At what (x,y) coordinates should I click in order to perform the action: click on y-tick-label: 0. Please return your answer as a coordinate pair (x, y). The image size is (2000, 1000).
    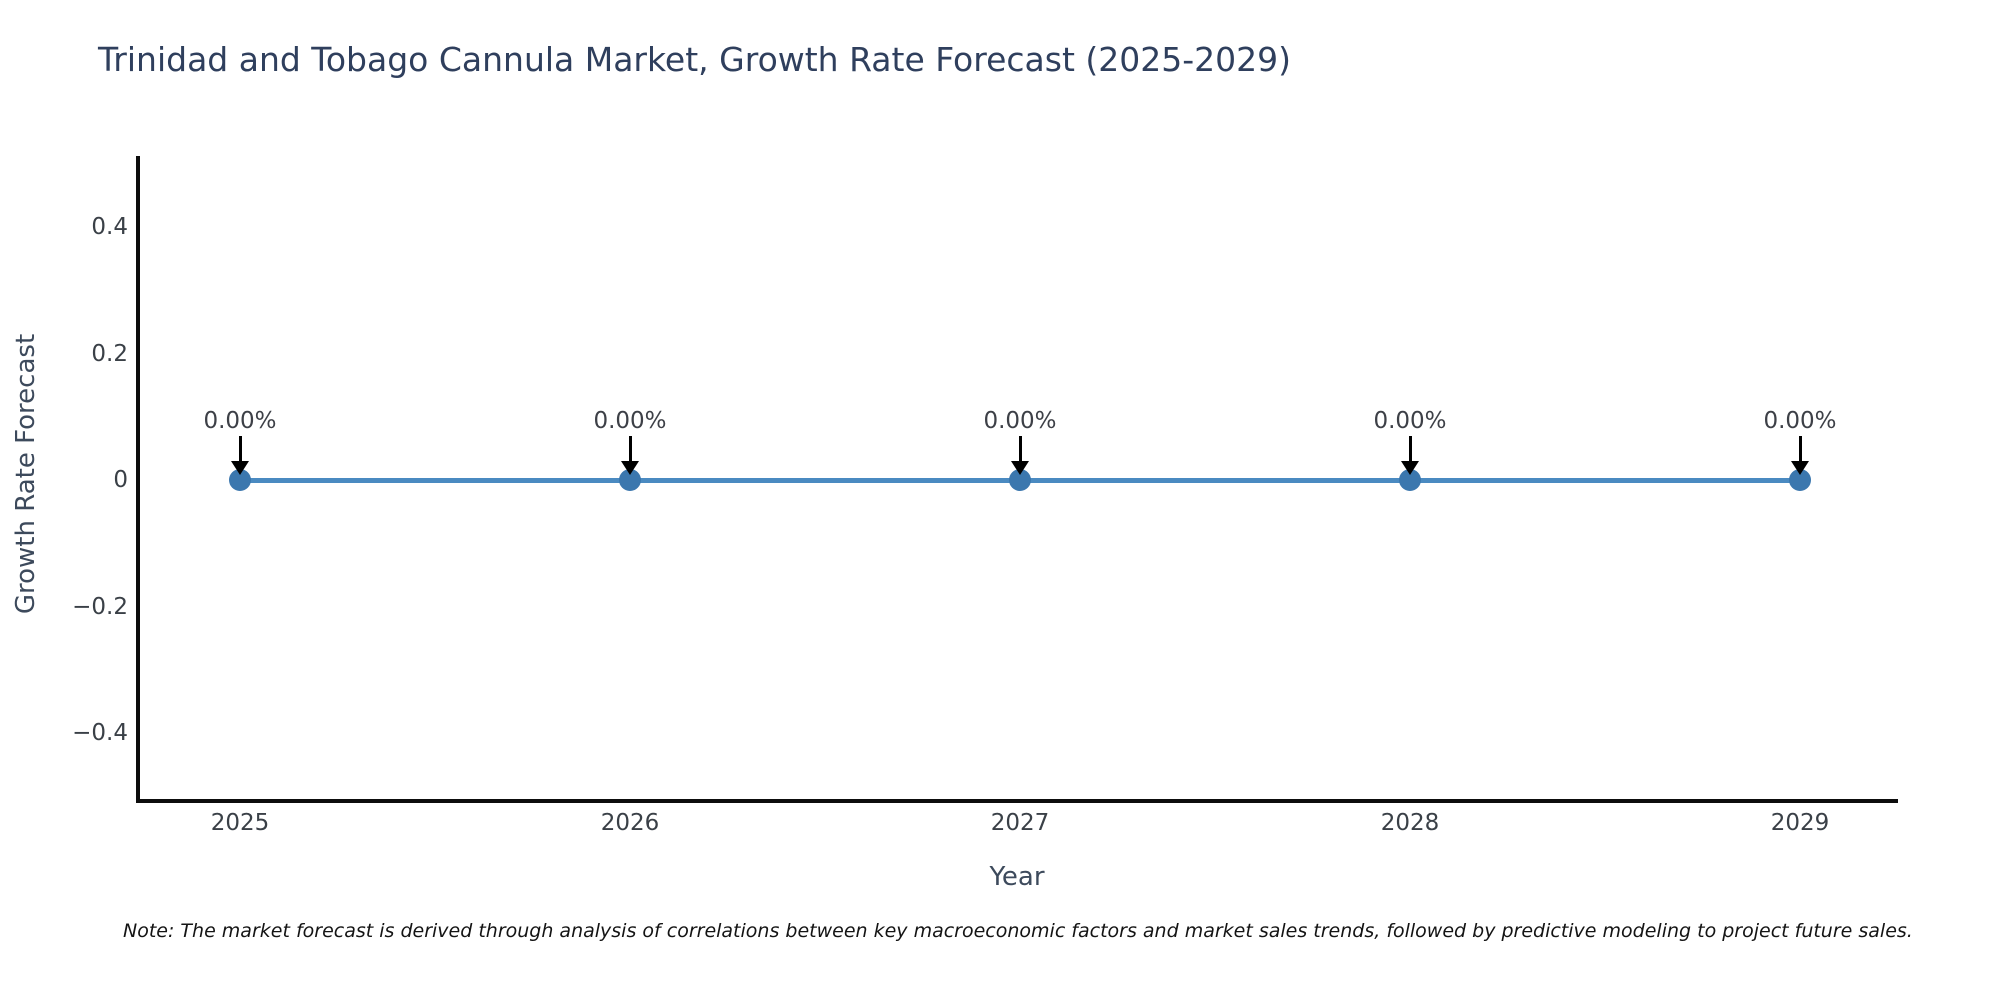
    Looking at the image, I should click on (120, 480).